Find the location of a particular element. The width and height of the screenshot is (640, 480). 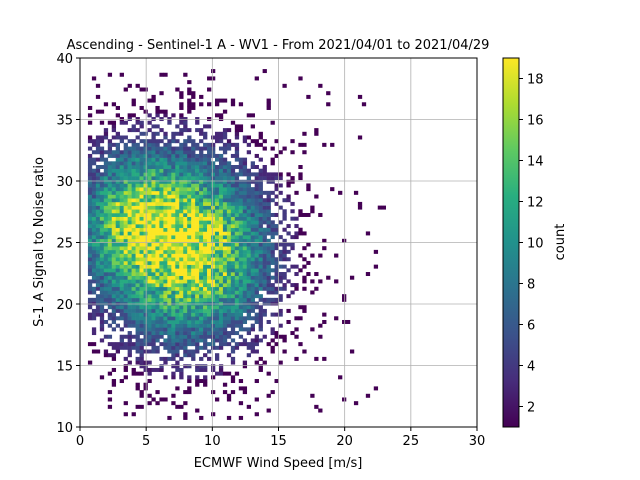

x-tick-label: 0 is located at coordinates (80, 441).